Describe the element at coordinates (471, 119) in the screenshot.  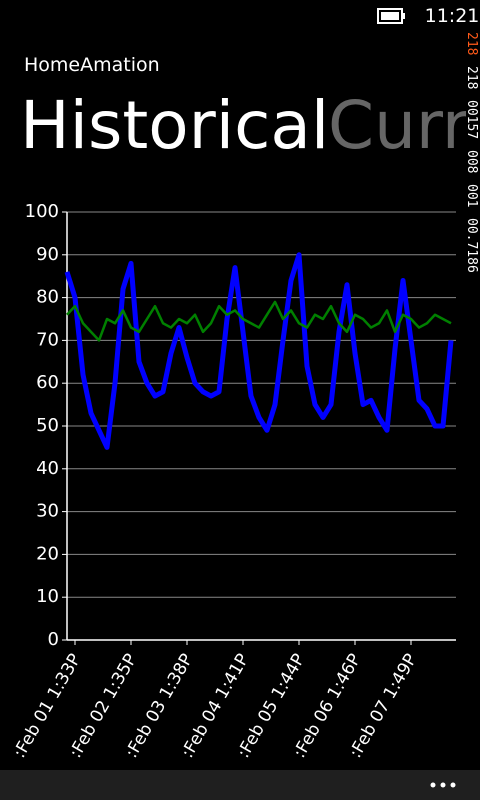
I see `debug-counter-line: 00157` at that location.